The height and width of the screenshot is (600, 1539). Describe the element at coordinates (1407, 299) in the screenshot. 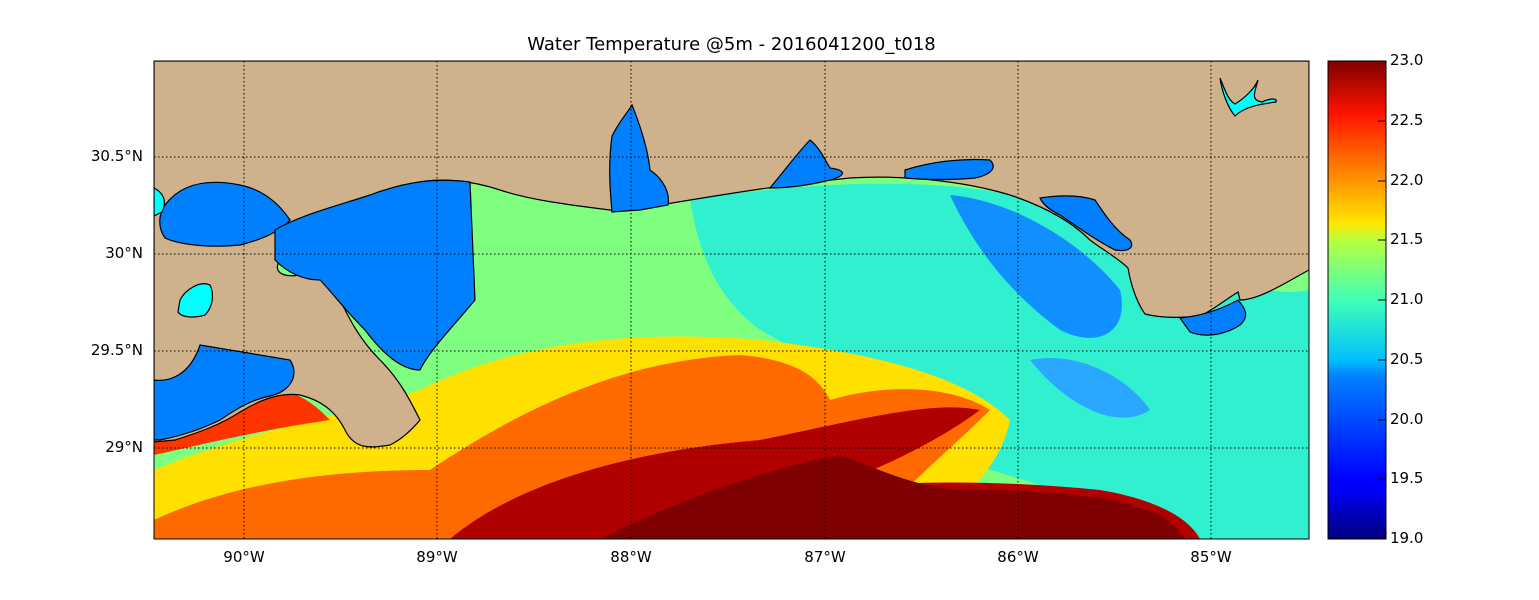

I see `colorbar-label-21-0: 21.0` at that location.